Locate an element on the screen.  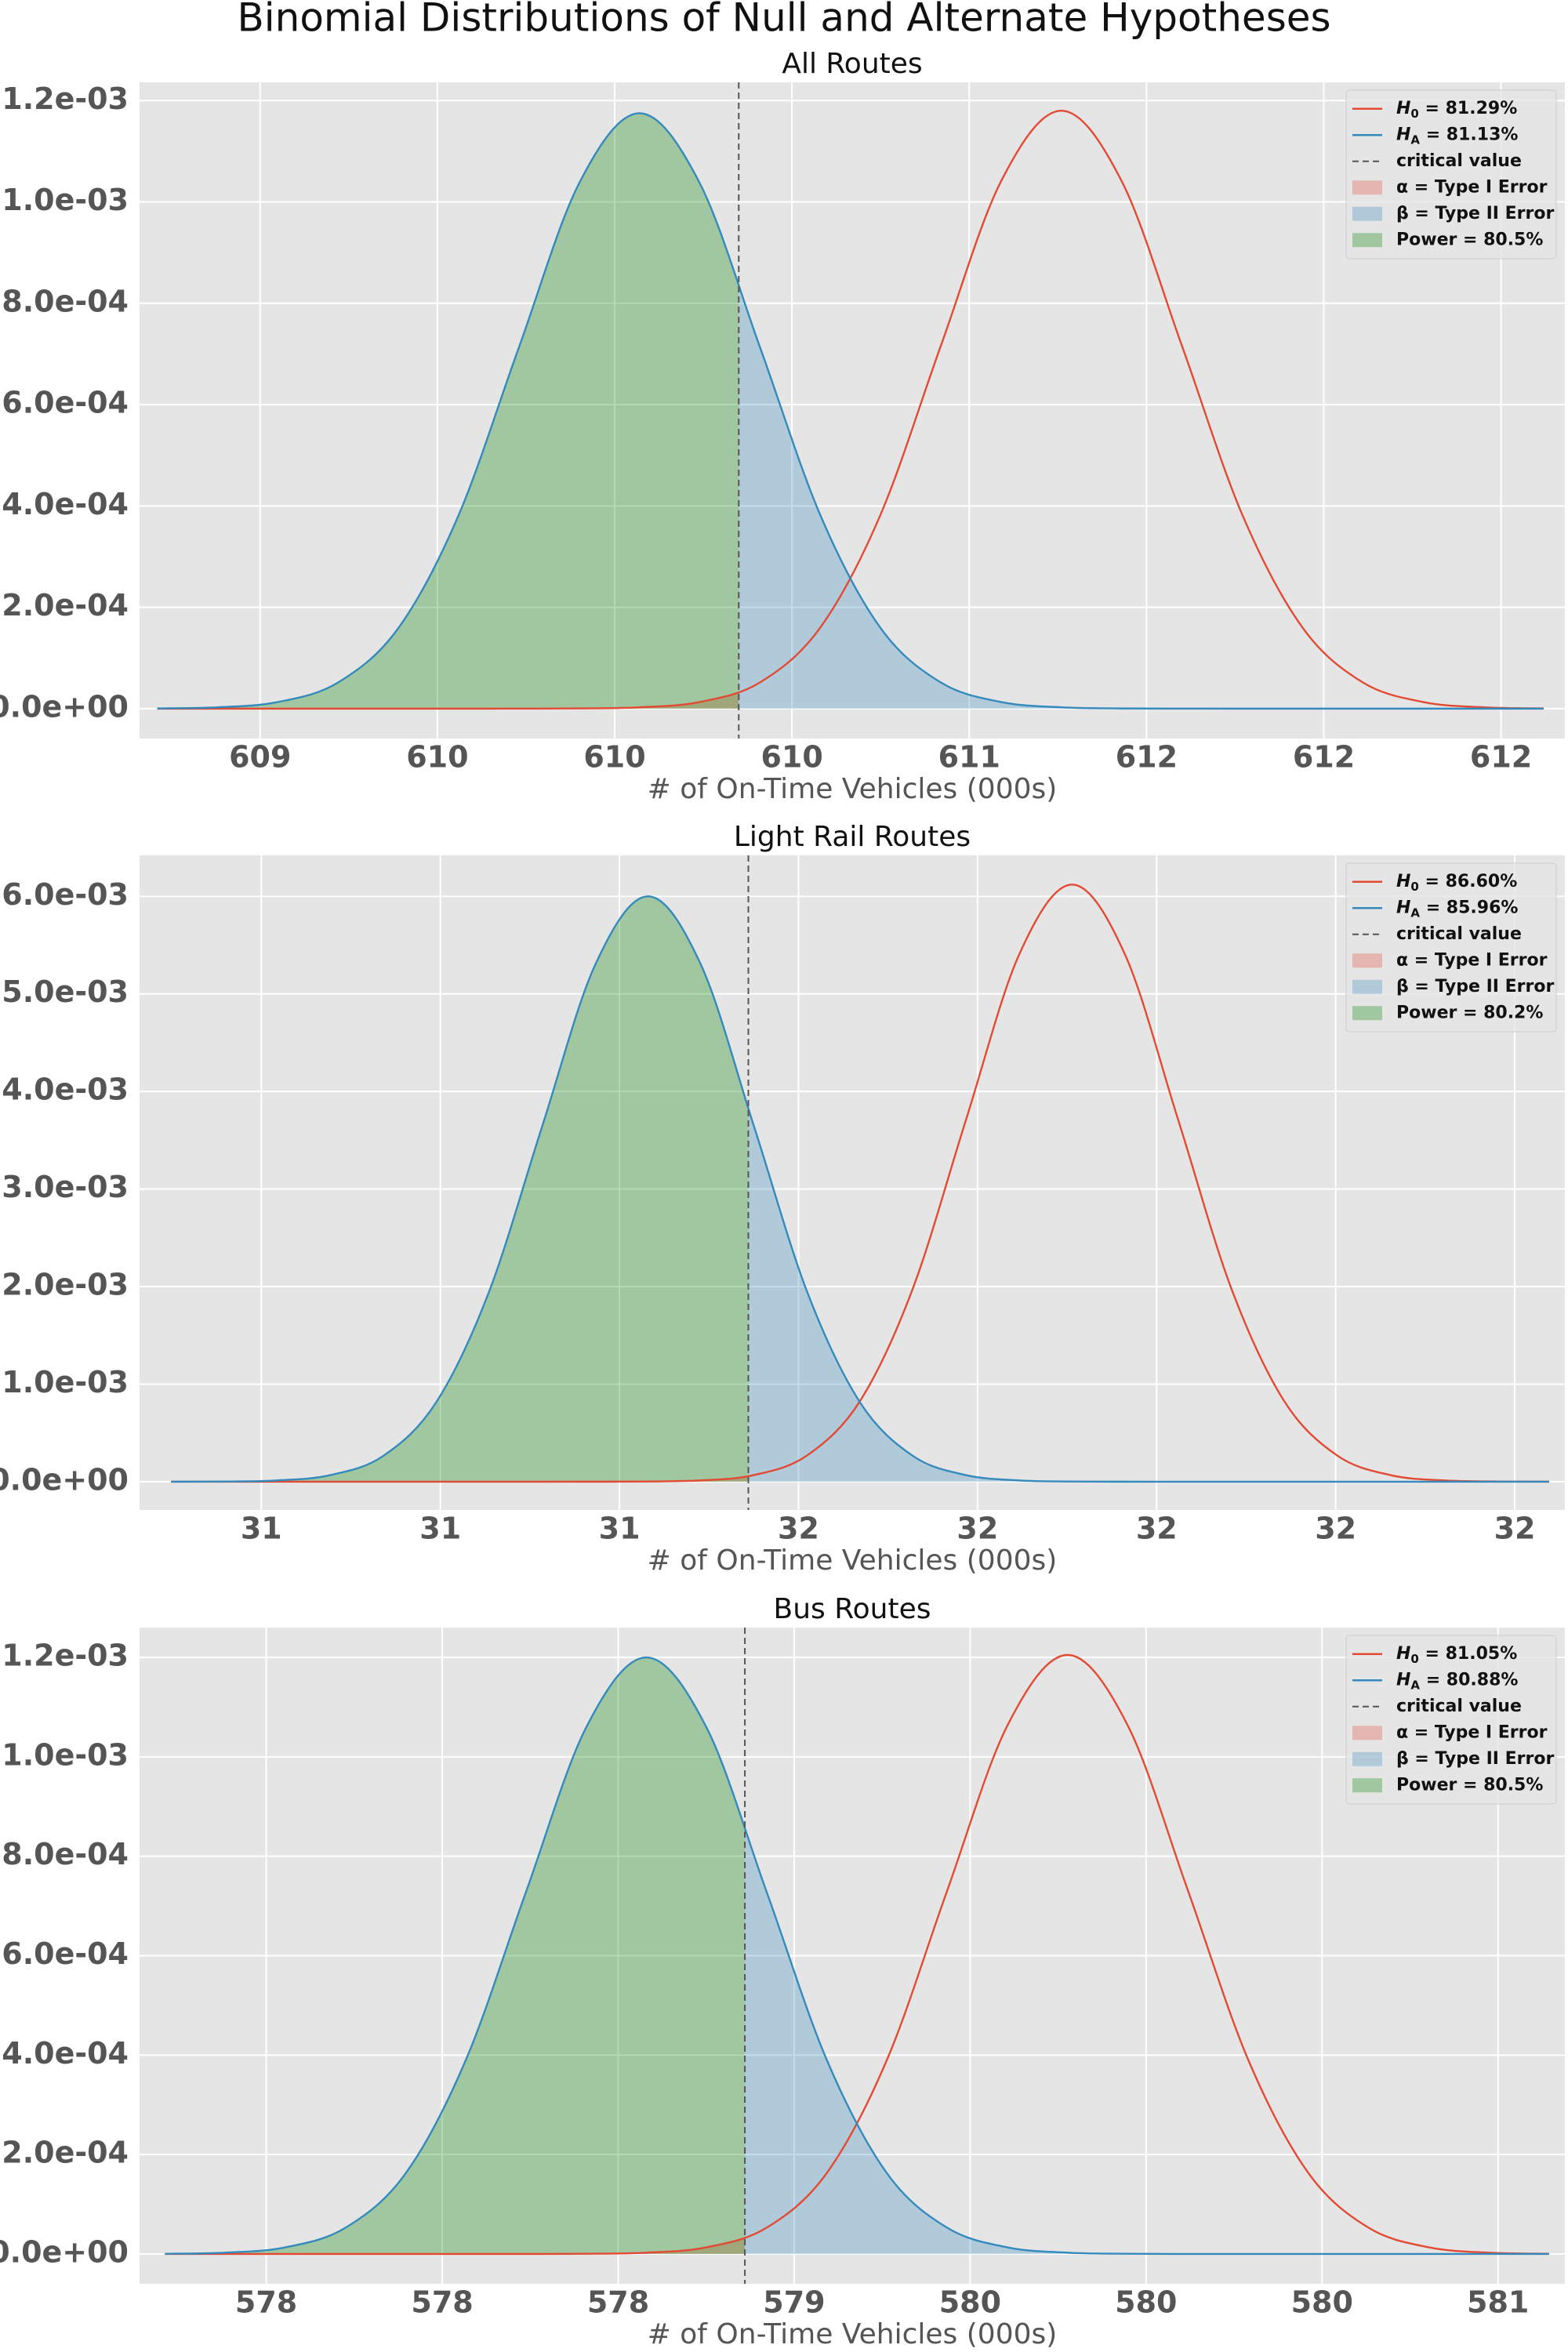
legend-label: Power = 80.2% is located at coordinates (1469, 1012).